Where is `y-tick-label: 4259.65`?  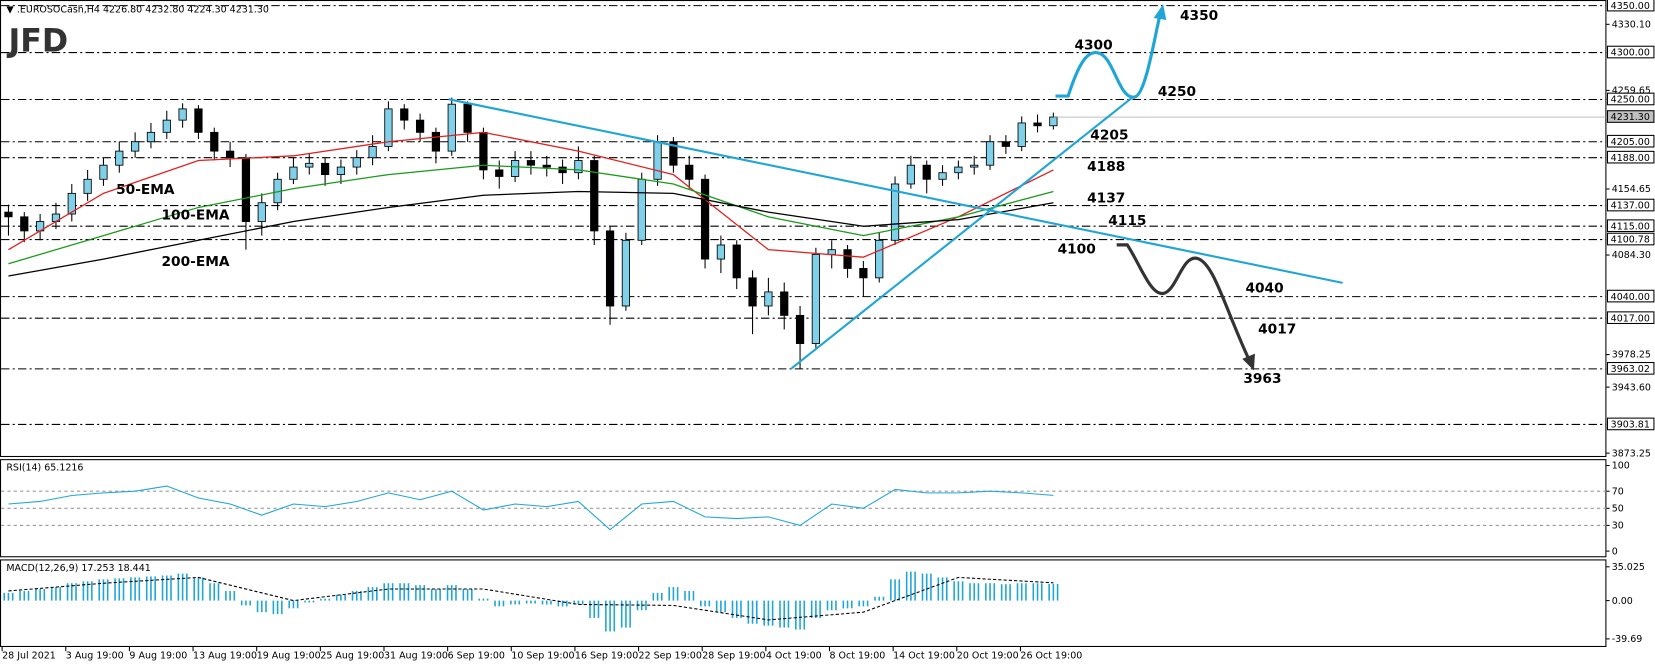 y-tick-label: 4259.65 is located at coordinates (1631, 91).